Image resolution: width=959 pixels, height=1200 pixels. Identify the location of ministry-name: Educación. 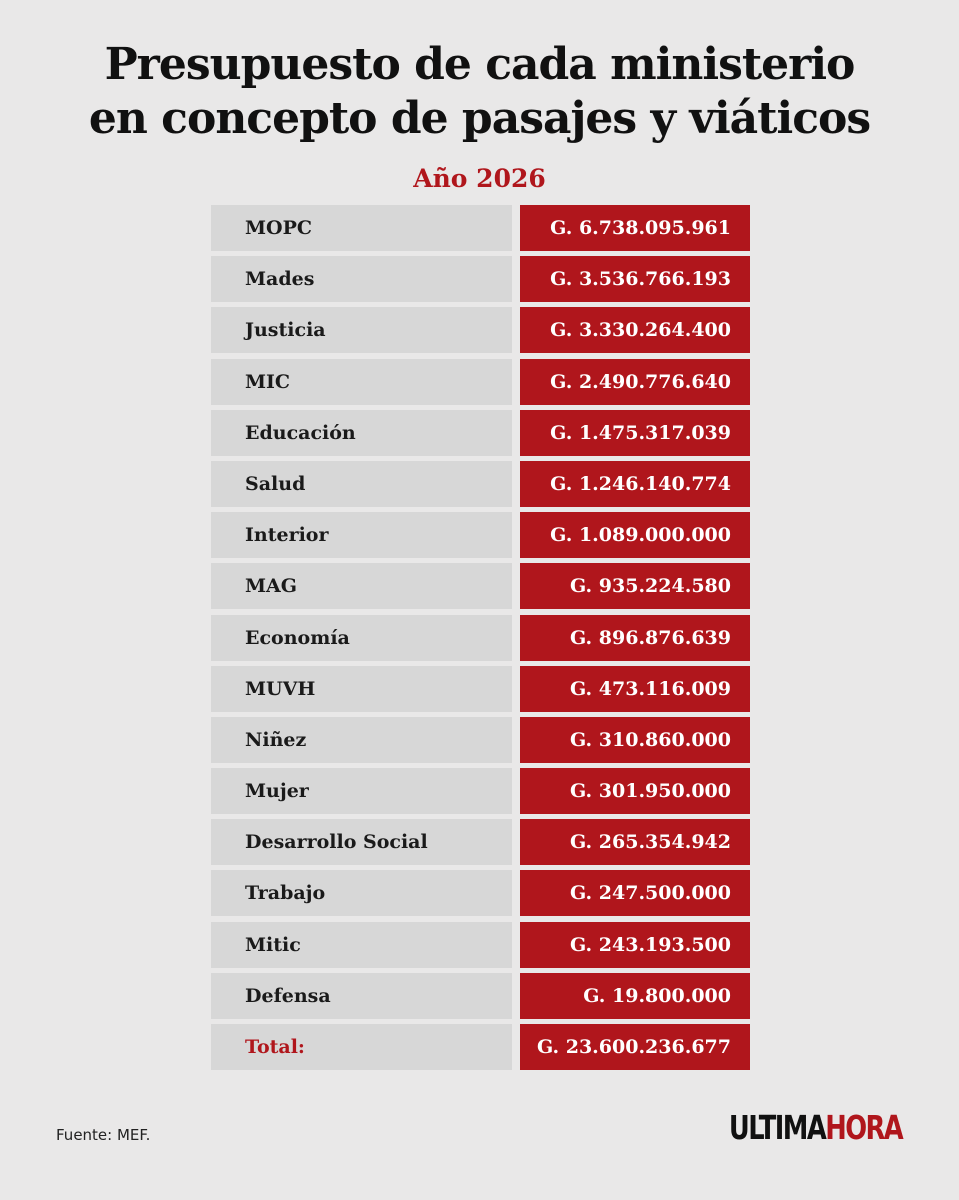
(361, 432).